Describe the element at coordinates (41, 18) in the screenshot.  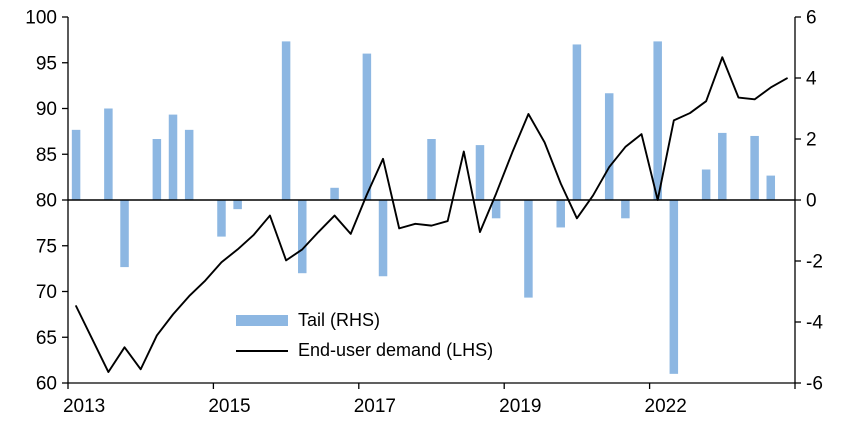
I see `left-axis-tick-label: 100` at that location.